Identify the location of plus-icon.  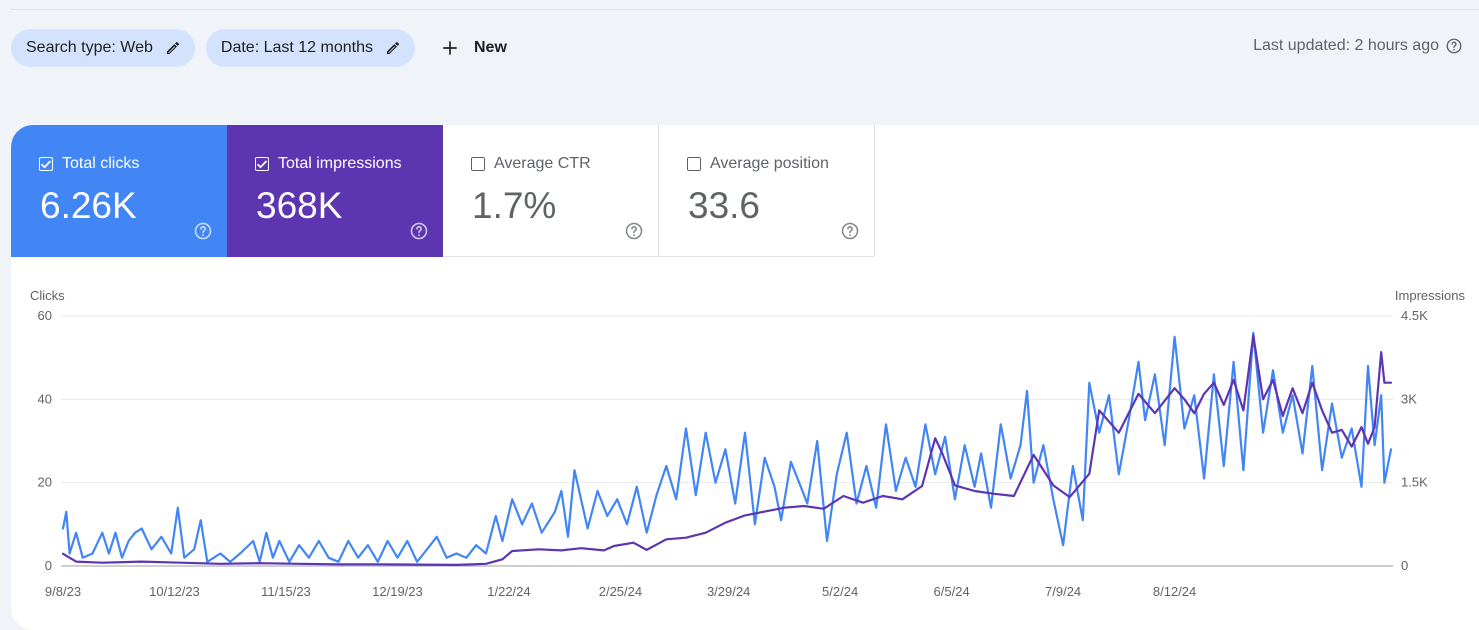
(450, 48).